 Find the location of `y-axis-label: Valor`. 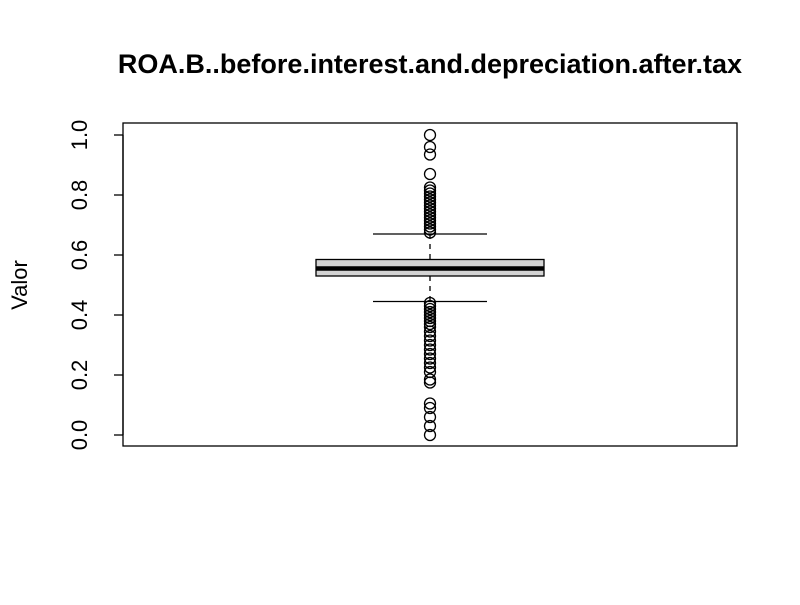

y-axis-label: Valor is located at coordinates (19, 285).